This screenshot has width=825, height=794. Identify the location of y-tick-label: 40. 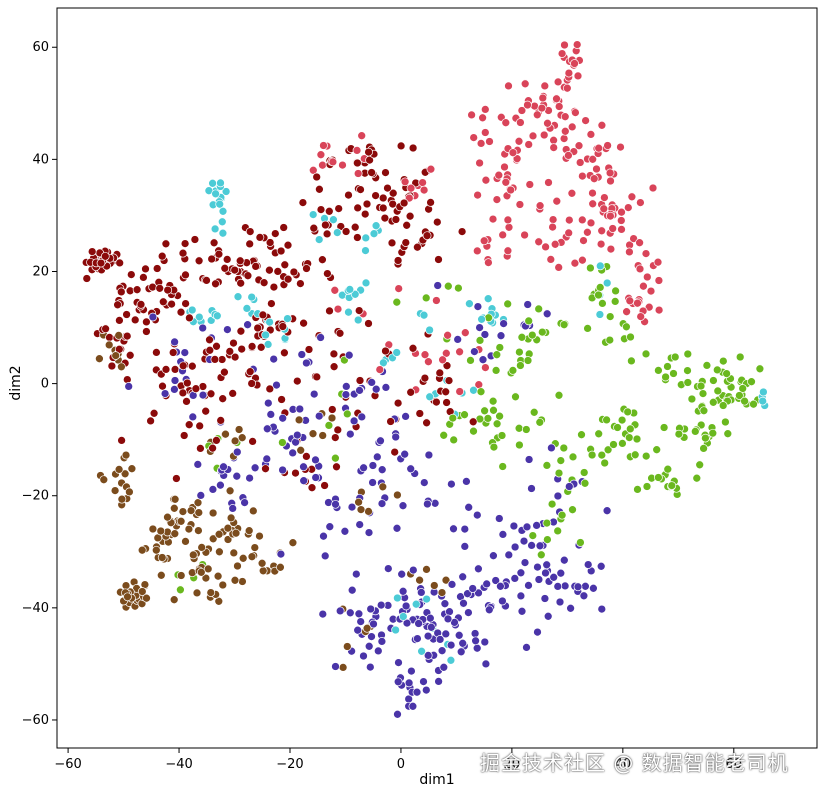
(40, 159).